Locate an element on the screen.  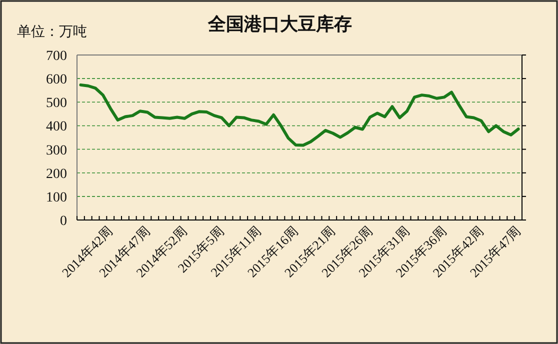
y-tick-label: 300 is located at coordinates (56, 150).